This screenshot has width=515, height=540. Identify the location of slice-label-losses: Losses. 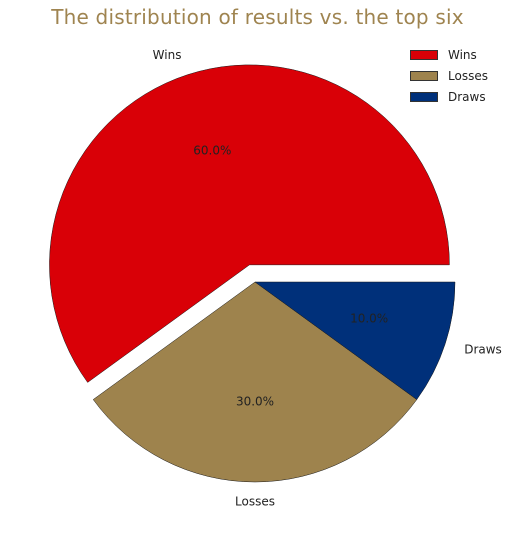
(255, 502).